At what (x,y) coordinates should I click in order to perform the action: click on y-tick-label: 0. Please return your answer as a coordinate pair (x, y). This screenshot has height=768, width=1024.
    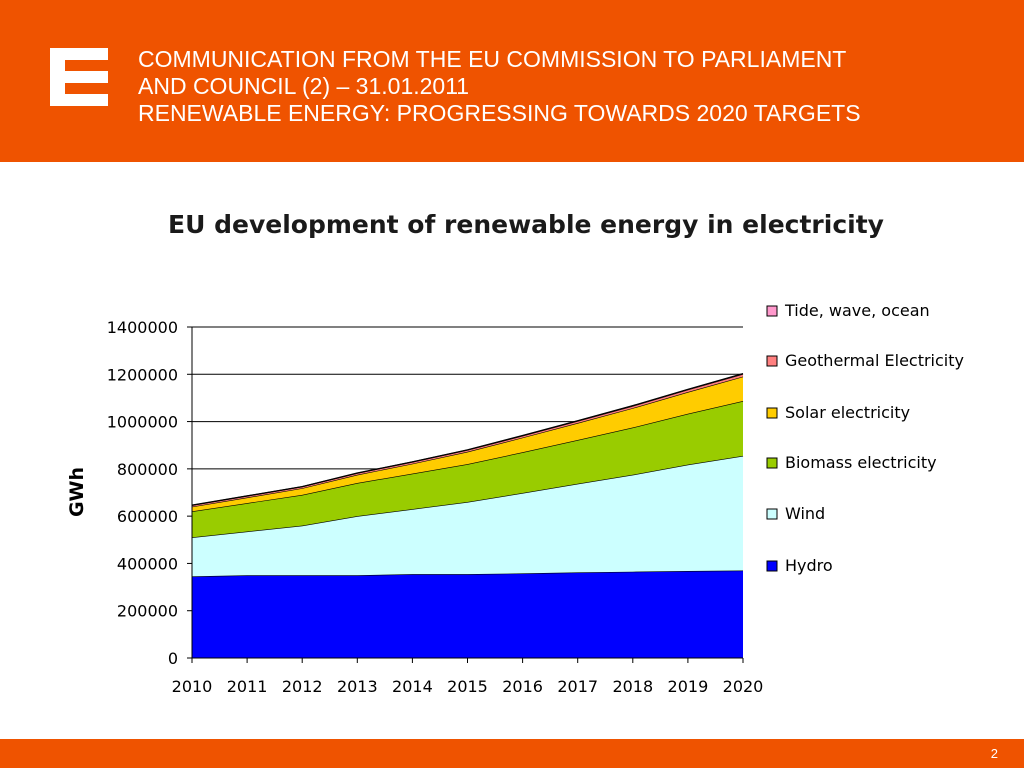
    Looking at the image, I should click on (173, 658).